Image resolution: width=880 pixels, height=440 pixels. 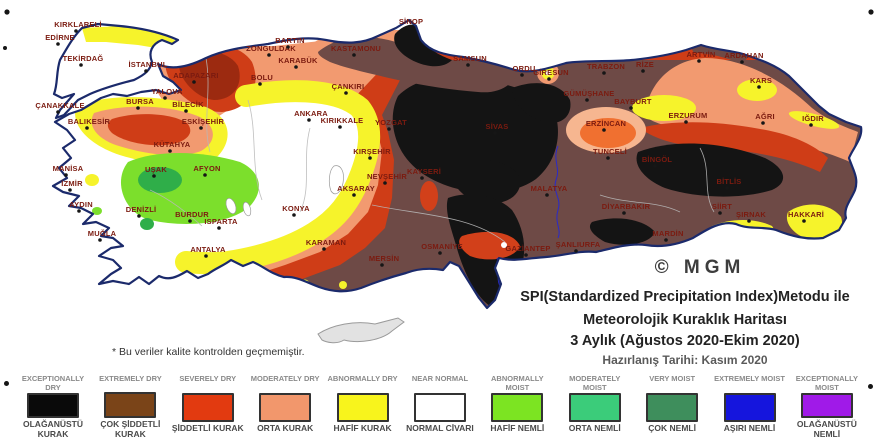 I want to click on thrace-landmass, so click(x=116, y=71).